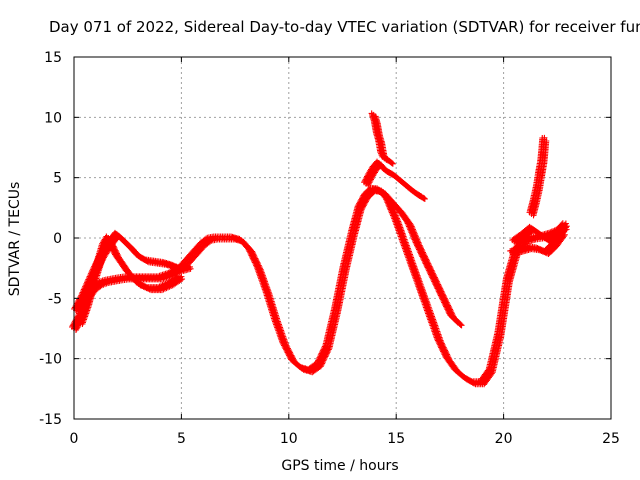 This screenshot has width=640, height=480. Describe the element at coordinates (611, 439) in the screenshot. I see `x-tick-label: 25` at that location.